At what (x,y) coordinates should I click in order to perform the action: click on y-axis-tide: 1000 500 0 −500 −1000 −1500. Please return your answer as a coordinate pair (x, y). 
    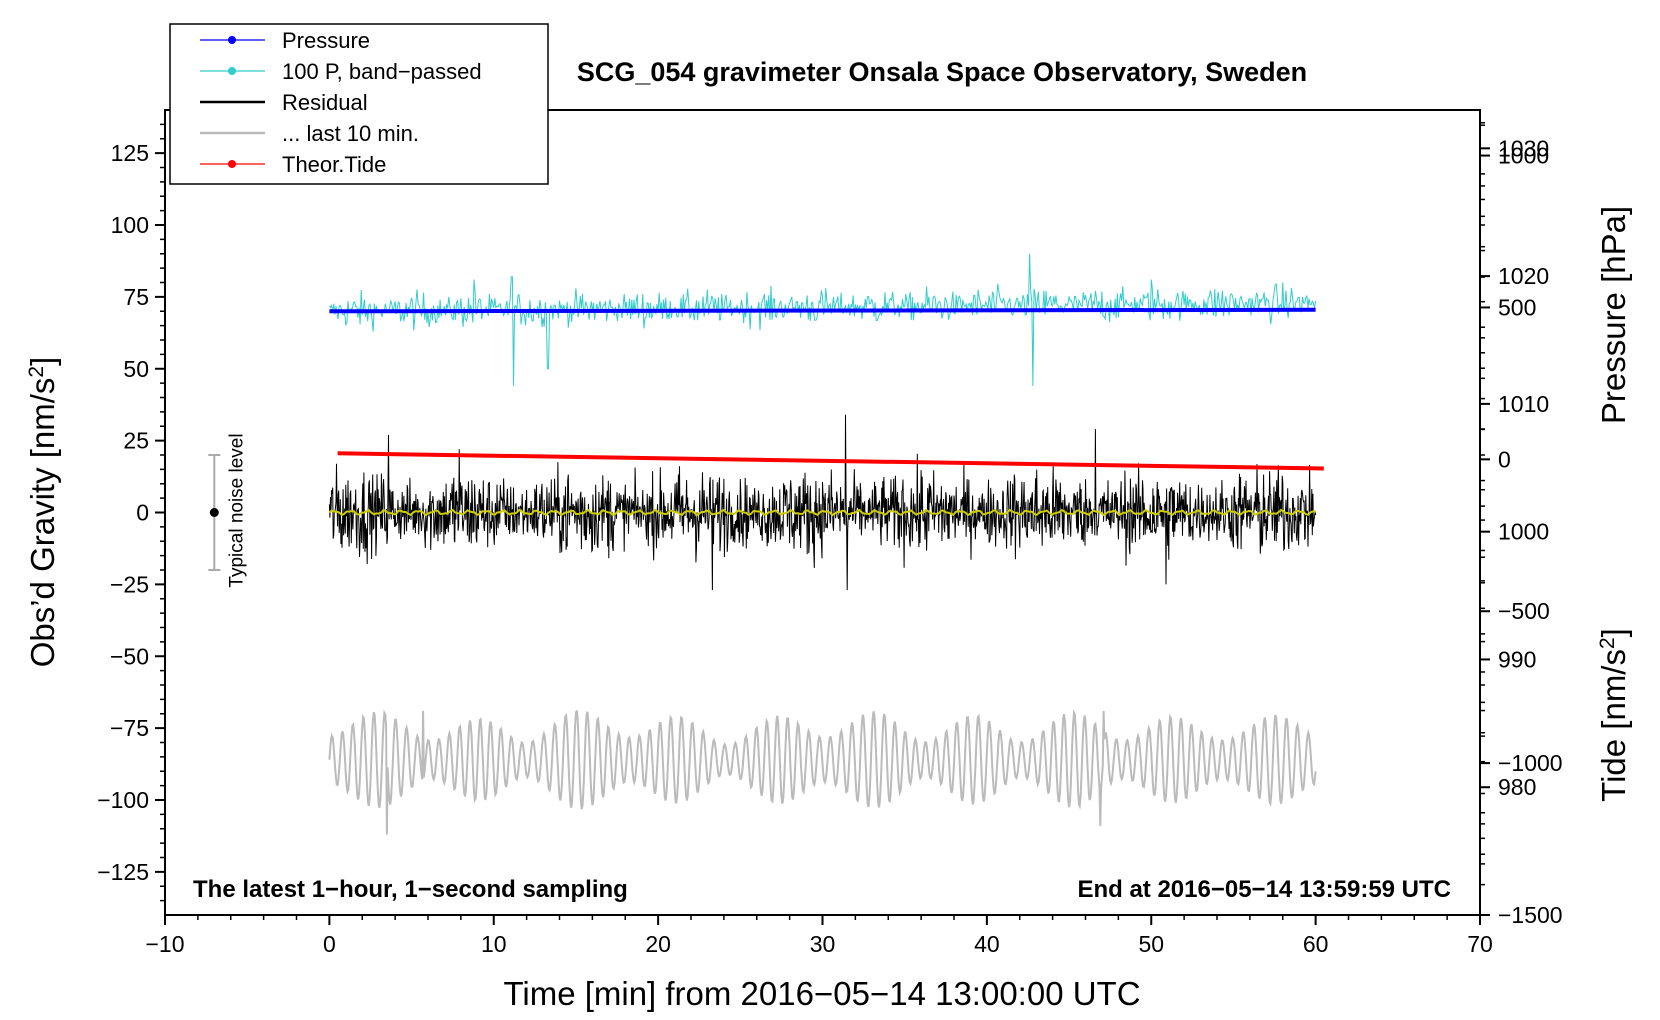
    Looking at the image, I should click on (1521, 526).